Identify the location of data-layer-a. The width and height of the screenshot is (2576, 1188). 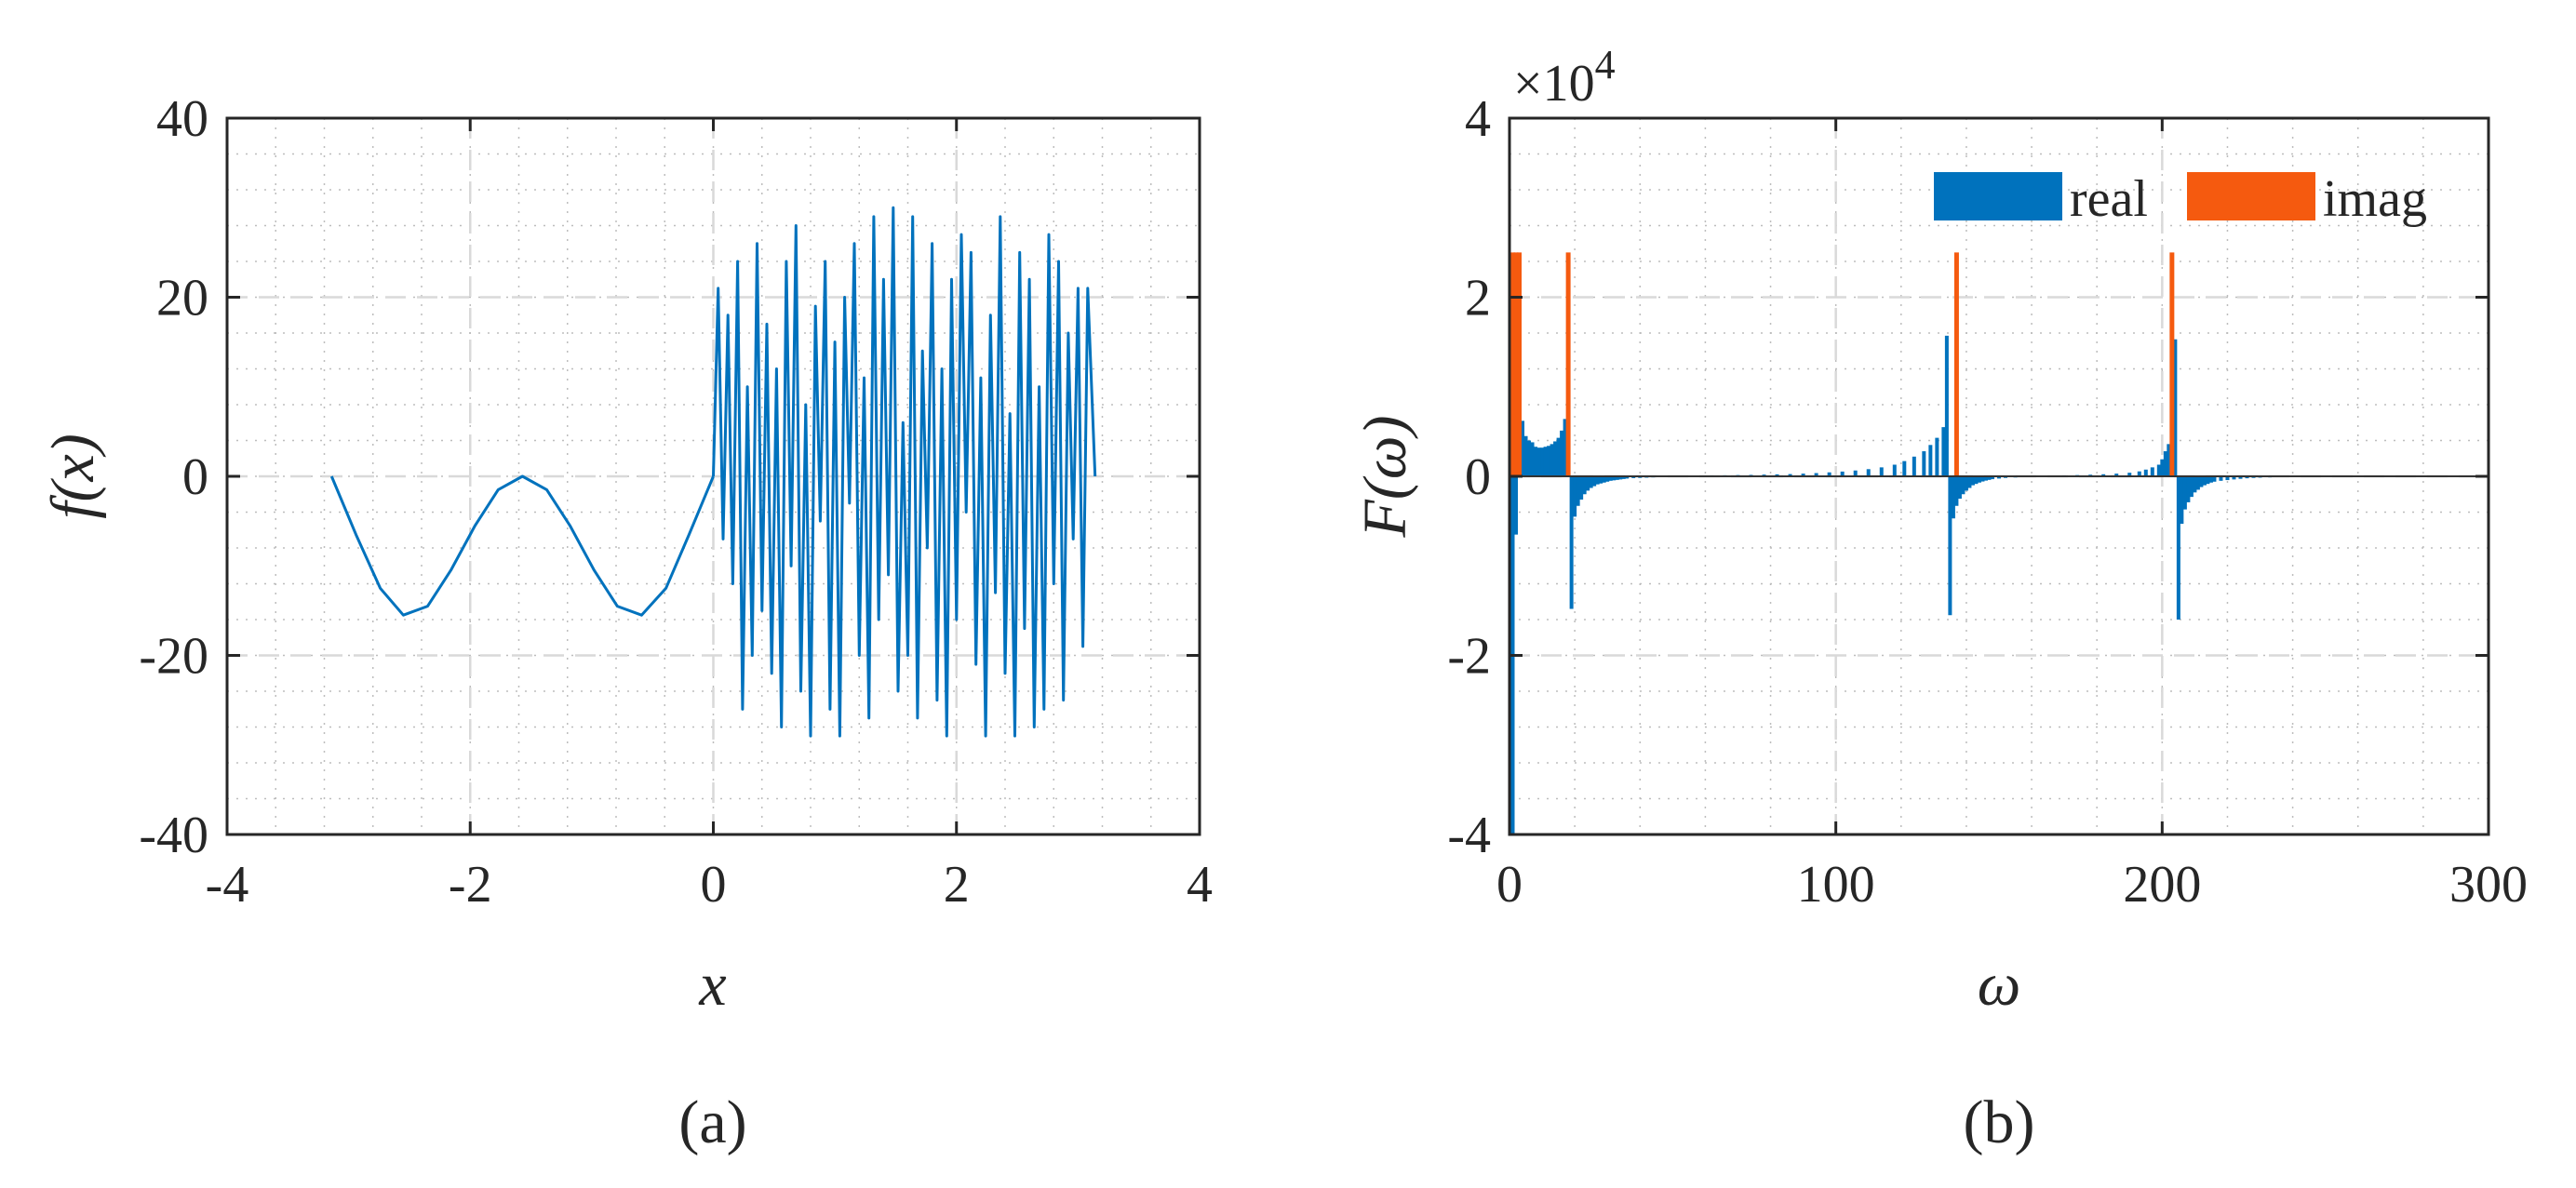
(713, 472).